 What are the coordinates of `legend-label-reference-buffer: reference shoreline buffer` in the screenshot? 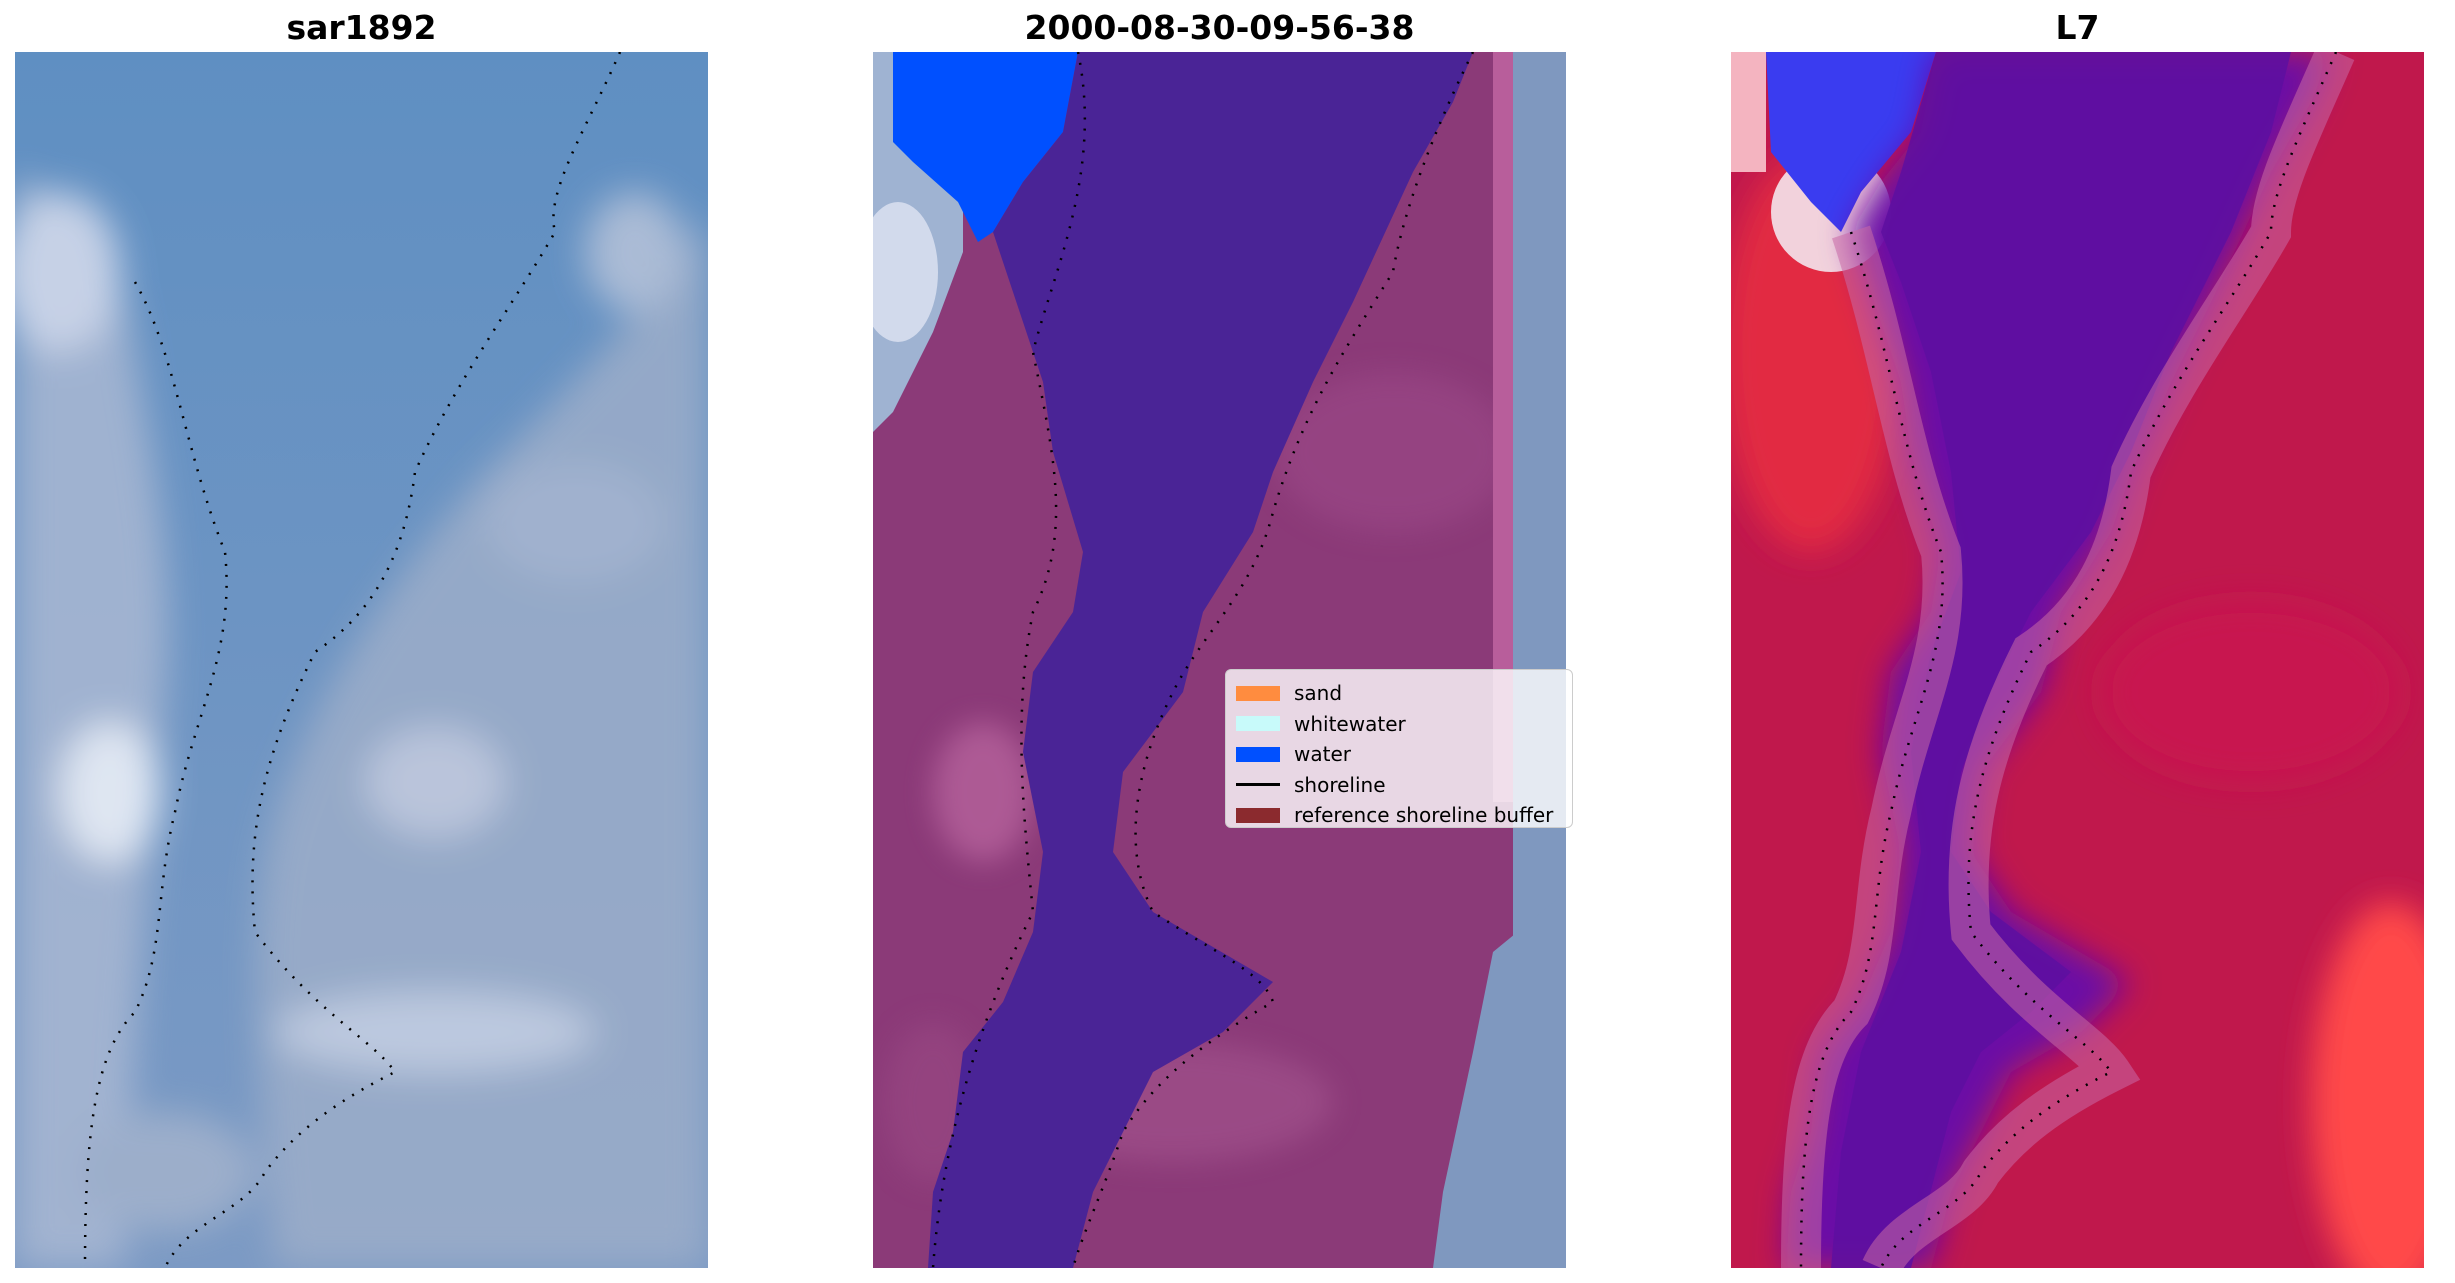 It's located at (1424, 815).